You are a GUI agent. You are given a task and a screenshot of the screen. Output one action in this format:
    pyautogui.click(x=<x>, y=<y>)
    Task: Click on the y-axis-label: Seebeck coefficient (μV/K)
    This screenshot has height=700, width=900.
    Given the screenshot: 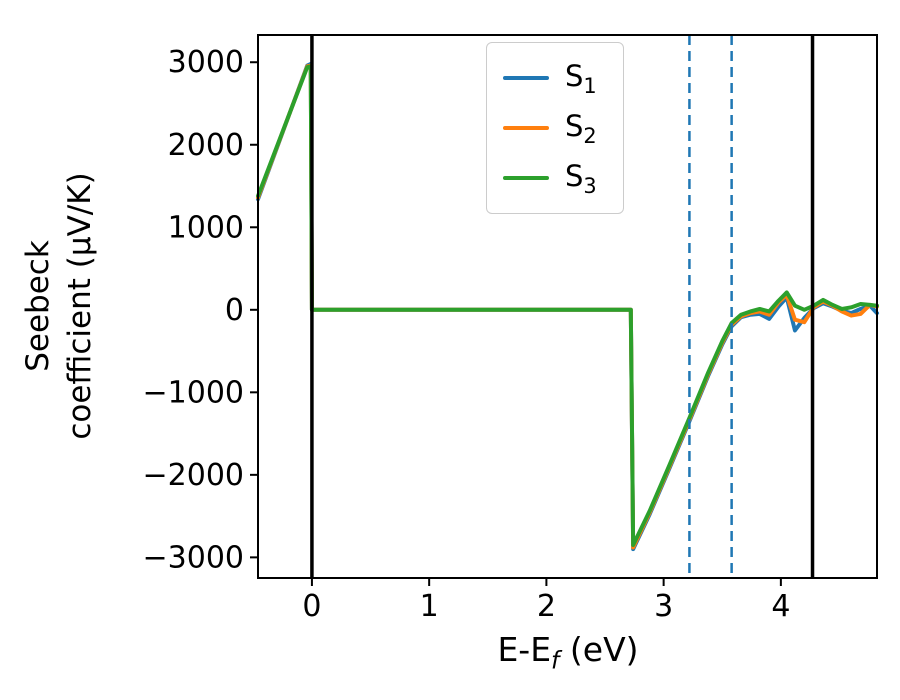 What is the action you would take?
    pyautogui.click(x=62, y=313)
    